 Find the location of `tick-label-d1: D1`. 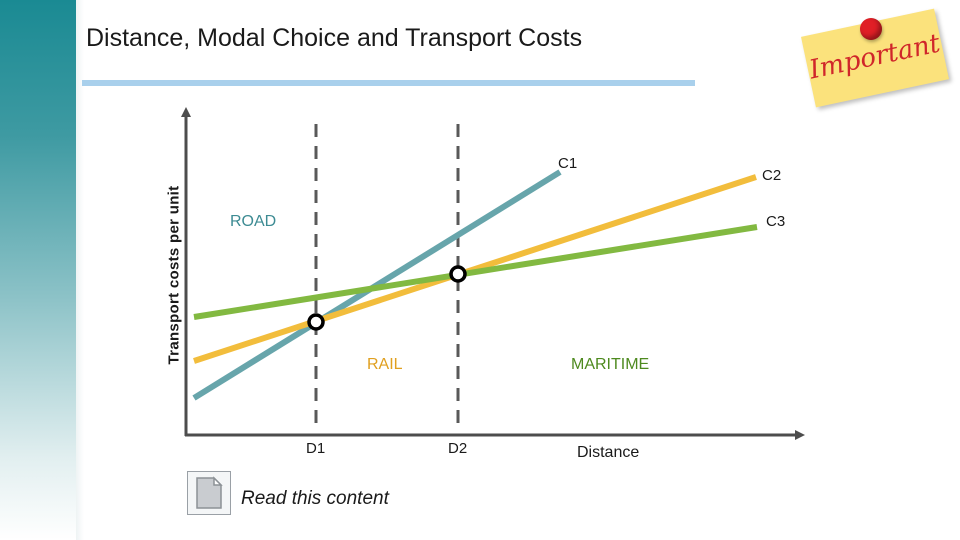

tick-label-d1: D1 is located at coordinates (315, 448).